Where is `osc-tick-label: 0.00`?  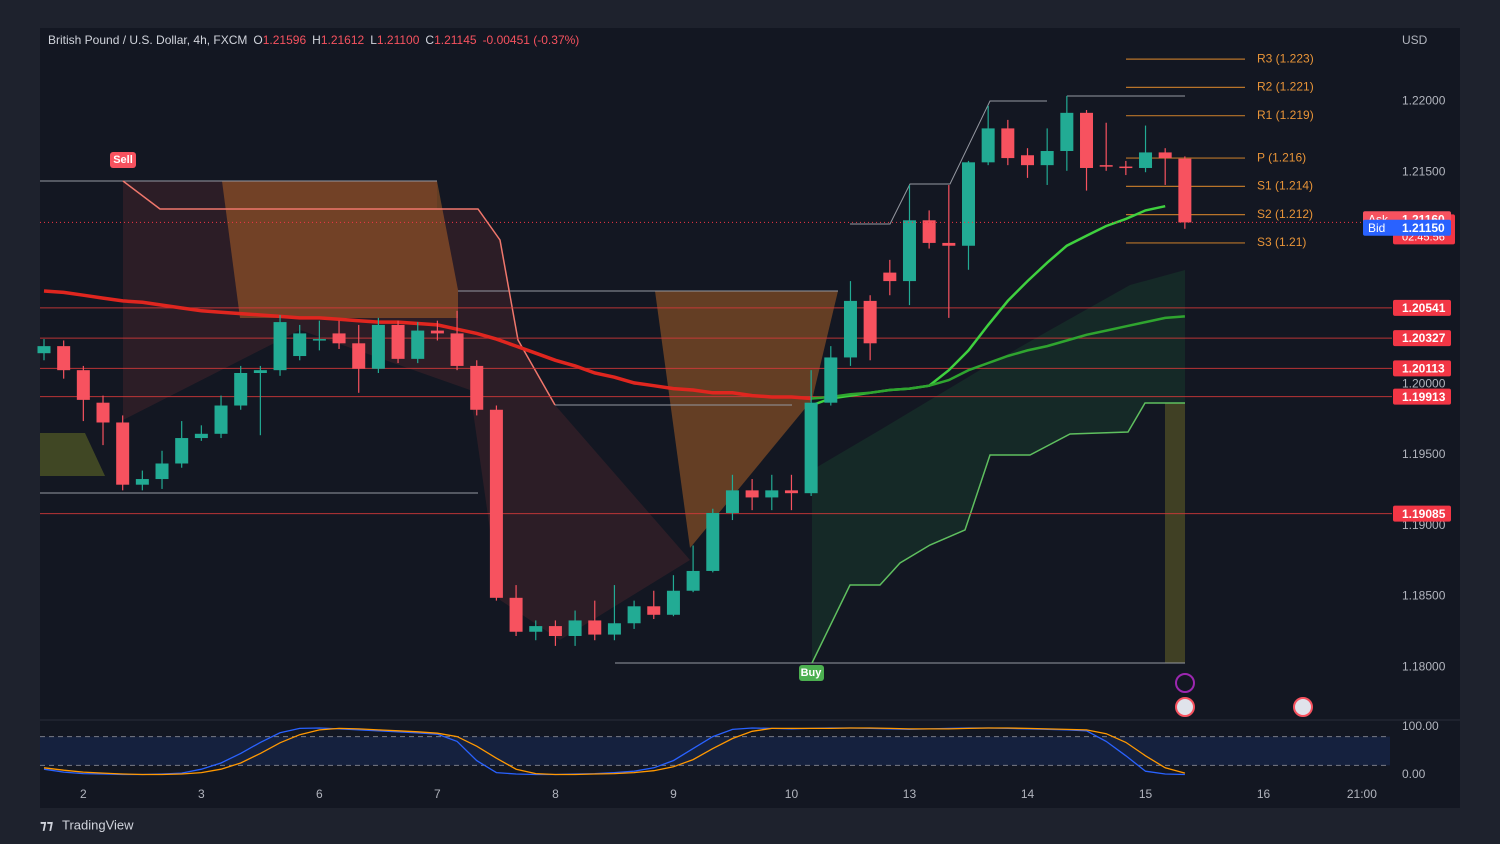
osc-tick-label: 0.00 is located at coordinates (1414, 774).